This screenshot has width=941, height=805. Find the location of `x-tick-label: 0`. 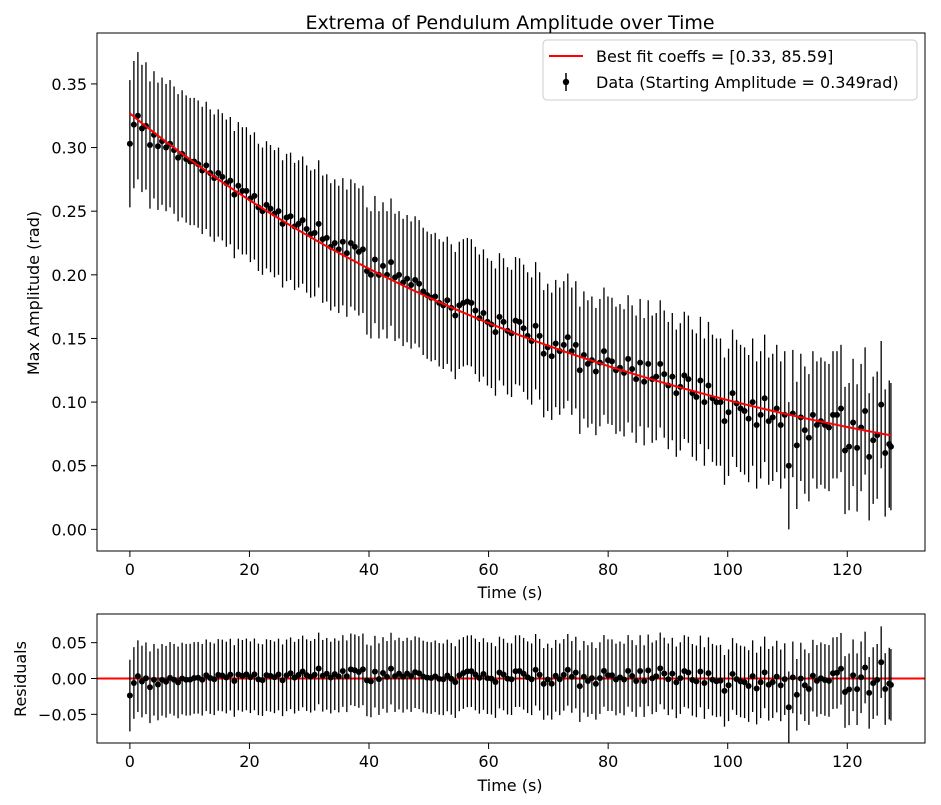

x-tick-label: 0 is located at coordinates (130, 761).